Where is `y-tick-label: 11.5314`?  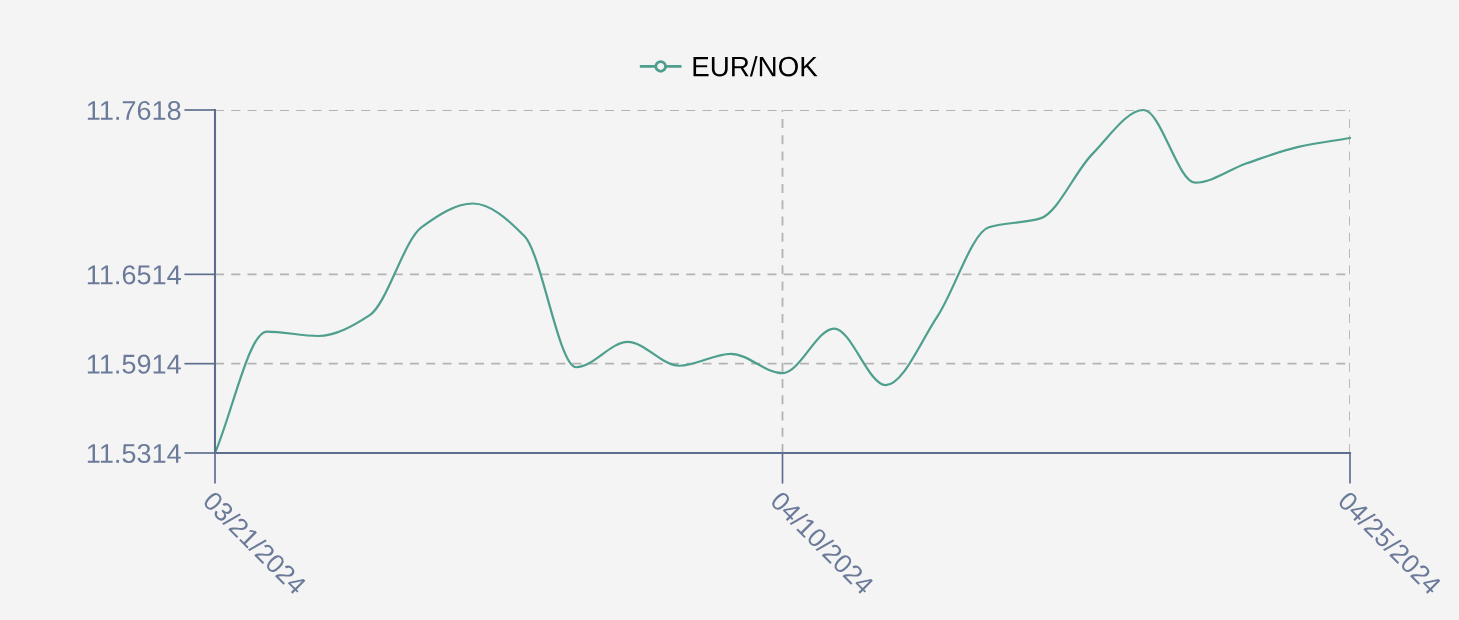 y-tick-label: 11.5314 is located at coordinates (134, 453).